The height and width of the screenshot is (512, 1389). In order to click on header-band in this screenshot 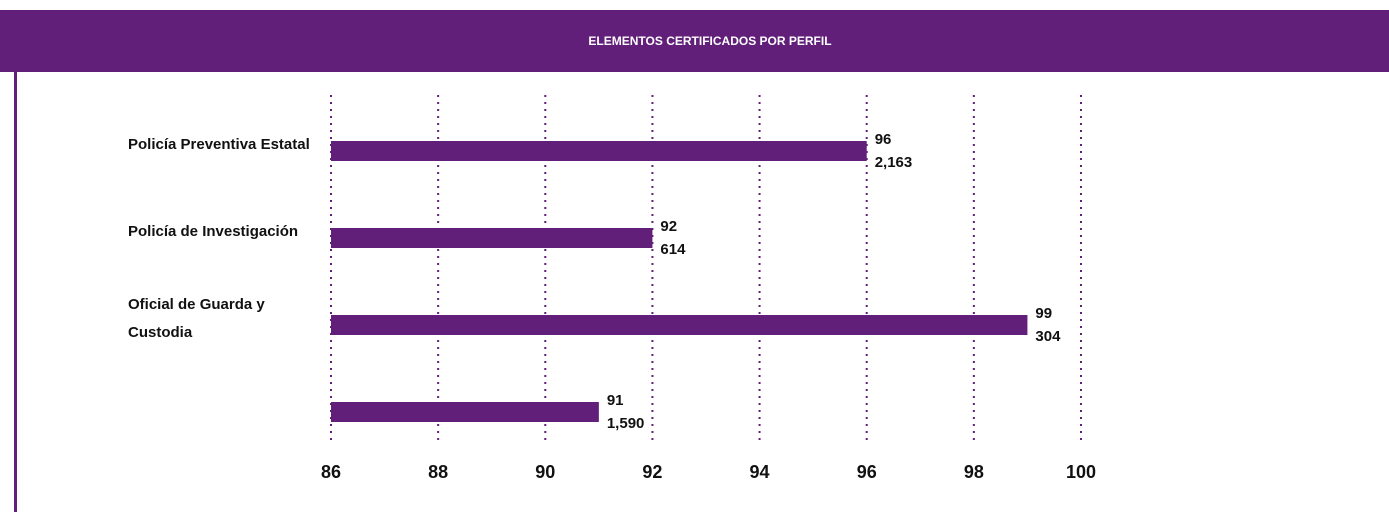, I will do `click(694, 41)`.